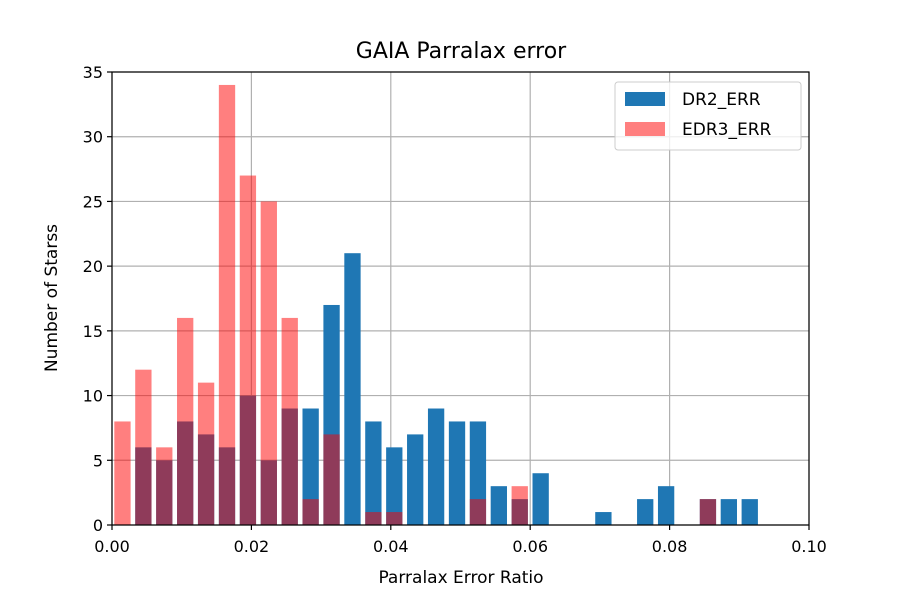  Describe the element at coordinates (112, 546) in the screenshot. I see `x-tick-label: 0.00` at that location.